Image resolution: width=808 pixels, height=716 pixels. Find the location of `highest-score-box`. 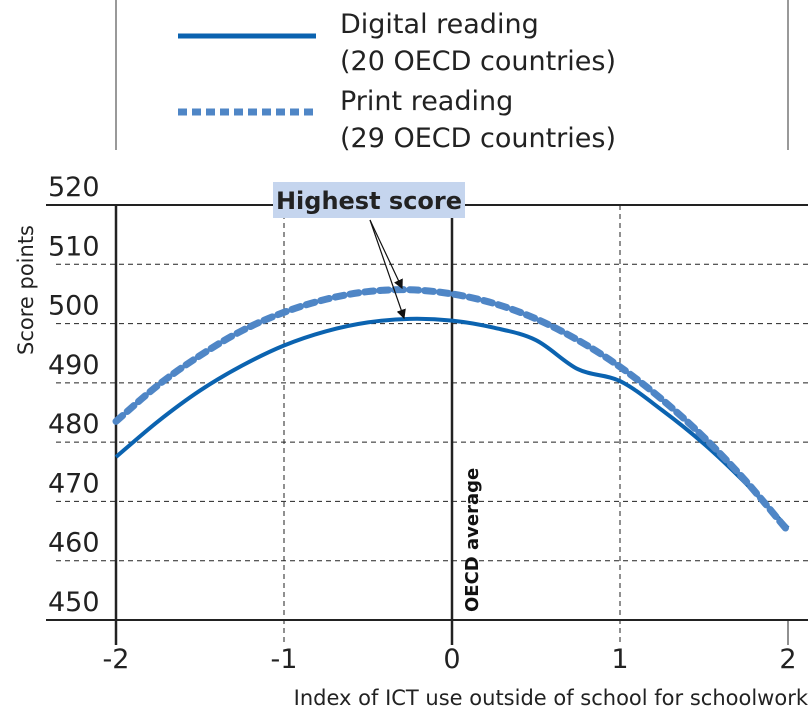

highest-score-box is located at coordinates (369, 200).